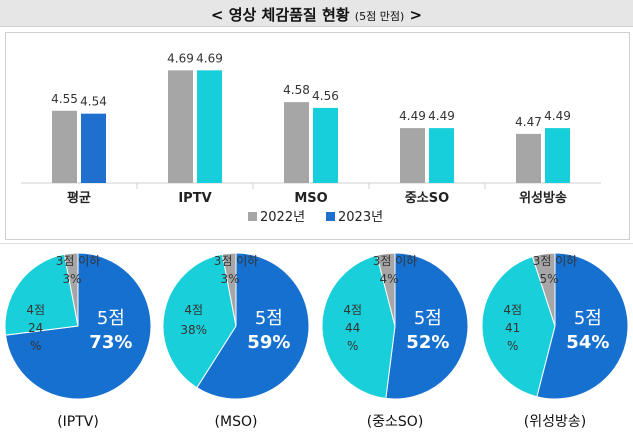  I want to click on title-subtitle: (5점 만점), so click(379, 16).